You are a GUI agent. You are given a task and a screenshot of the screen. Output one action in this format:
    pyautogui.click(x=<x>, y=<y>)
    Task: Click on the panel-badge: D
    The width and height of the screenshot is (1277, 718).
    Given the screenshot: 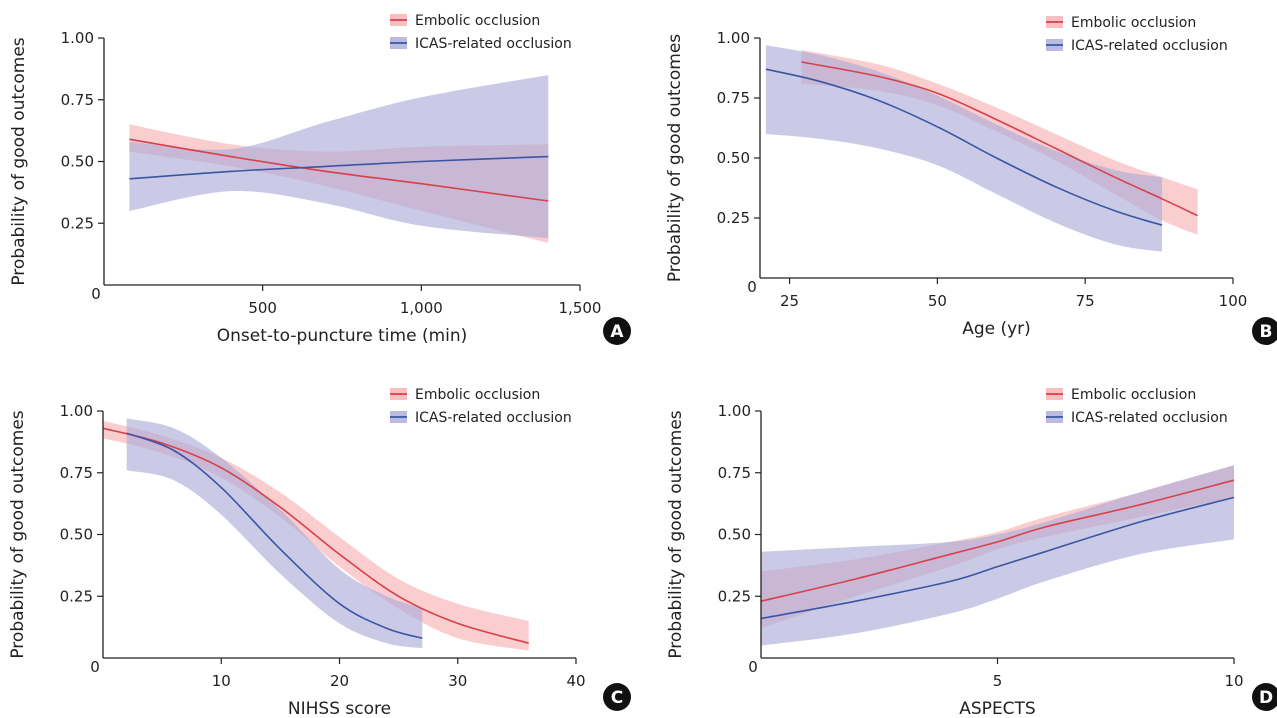 What is the action you would take?
    pyautogui.click(x=1264, y=697)
    